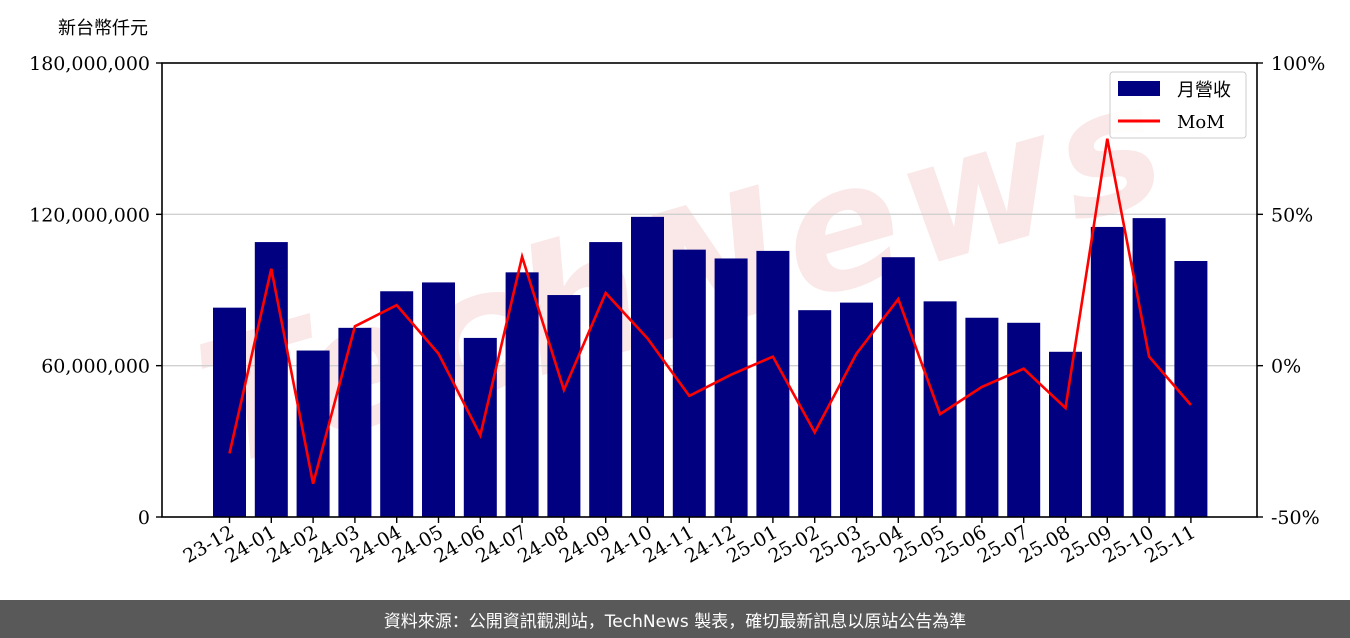 The width and height of the screenshot is (1350, 638). Describe the element at coordinates (1298, 64) in the screenshot. I see `y2-tick-label: 100%` at that location.